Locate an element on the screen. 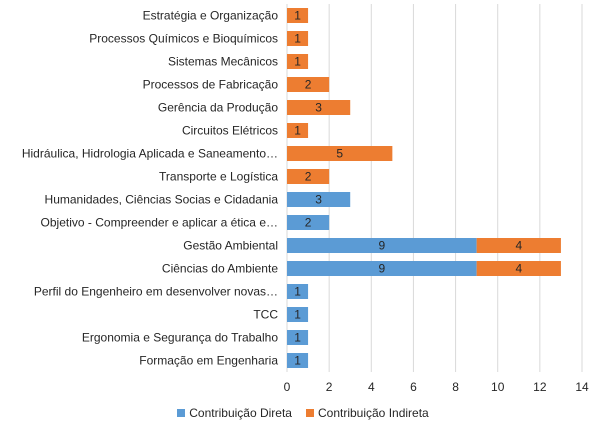 This screenshot has height=437, width=606. x-tick-label-4: 8 is located at coordinates (455, 387).